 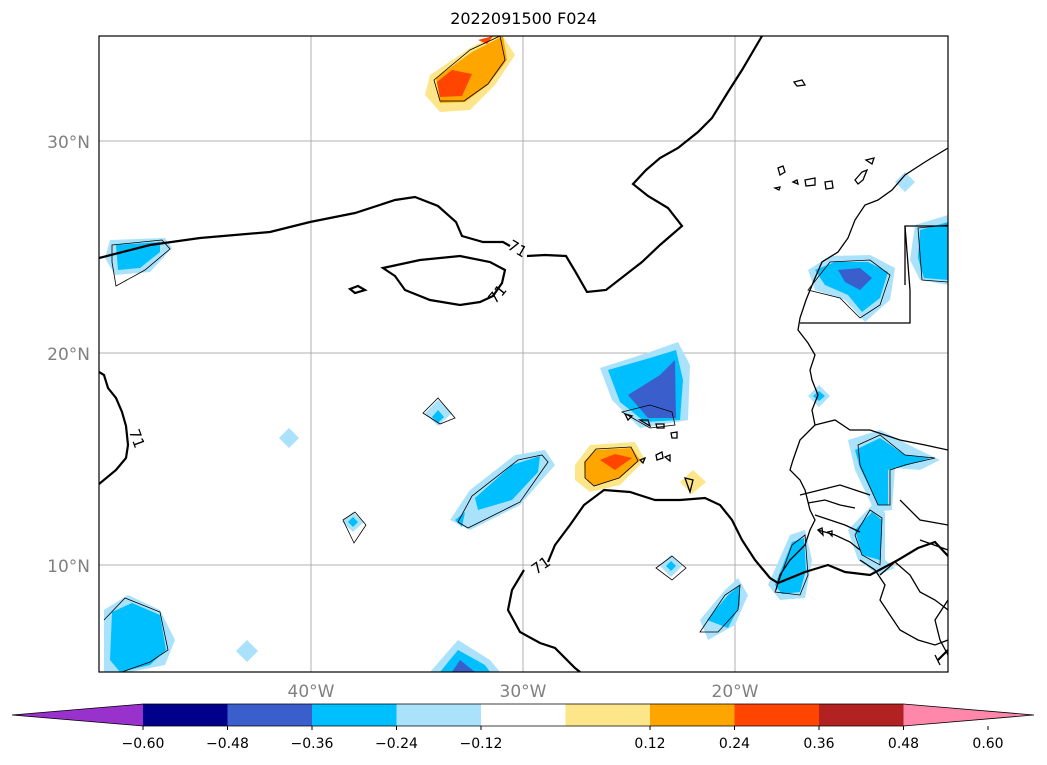 I want to click on colorbar-tick-label: −0.48, so click(x=227, y=744).